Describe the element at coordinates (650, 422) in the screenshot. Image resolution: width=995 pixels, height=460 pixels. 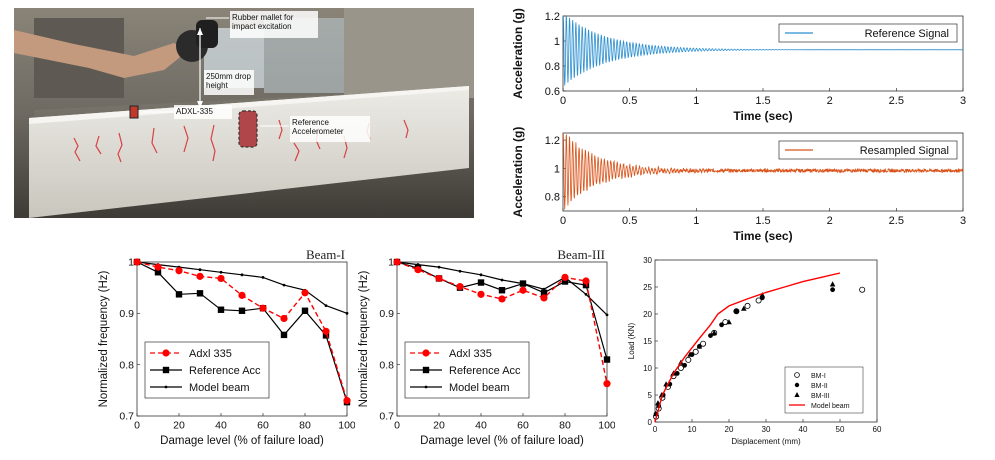
I see `y-tick-label: 0` at that location.